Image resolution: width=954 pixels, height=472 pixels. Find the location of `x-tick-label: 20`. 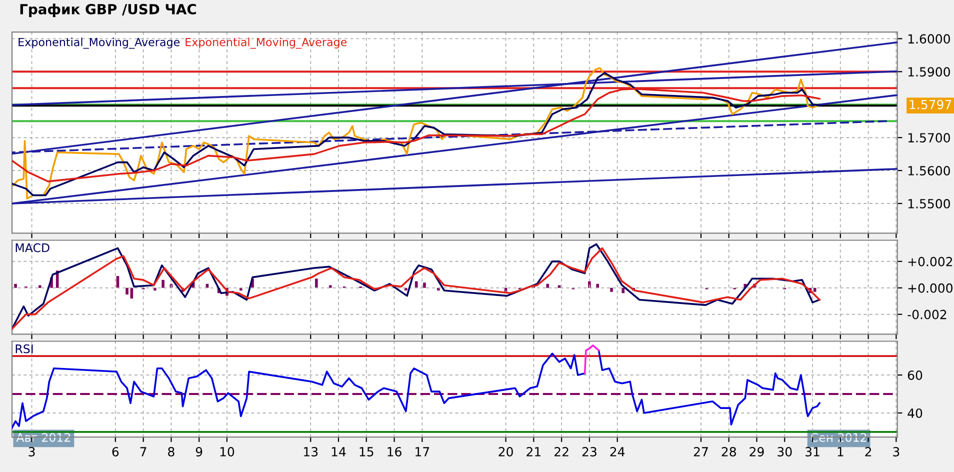

x-tick-label: 20 is located at coordinates (505, 451).